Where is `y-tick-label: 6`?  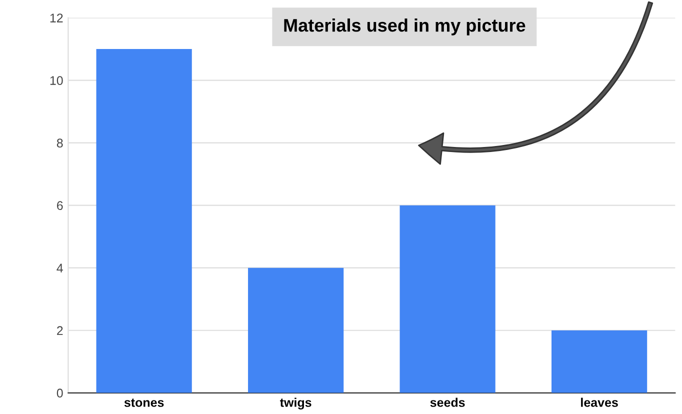 y-tick-label: 6 is located at coordinates (60, 205).